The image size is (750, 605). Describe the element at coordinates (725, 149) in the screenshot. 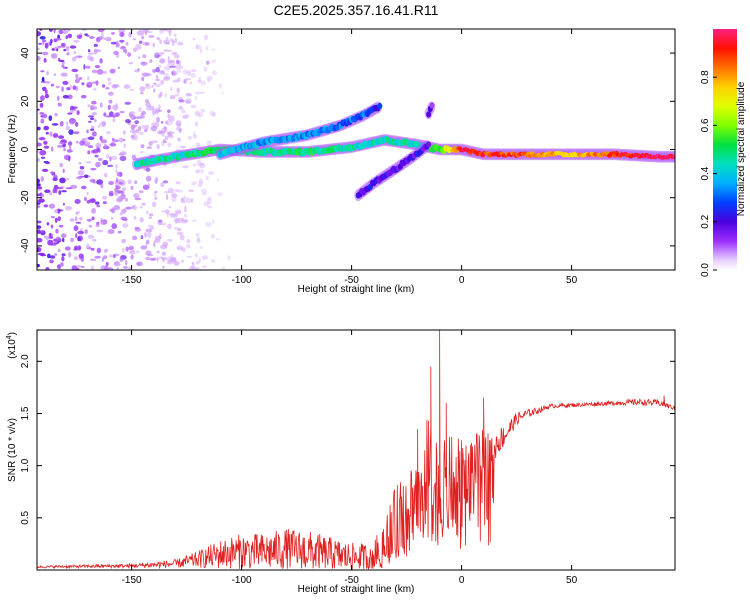

I see `colorbar-gradient` at that location.